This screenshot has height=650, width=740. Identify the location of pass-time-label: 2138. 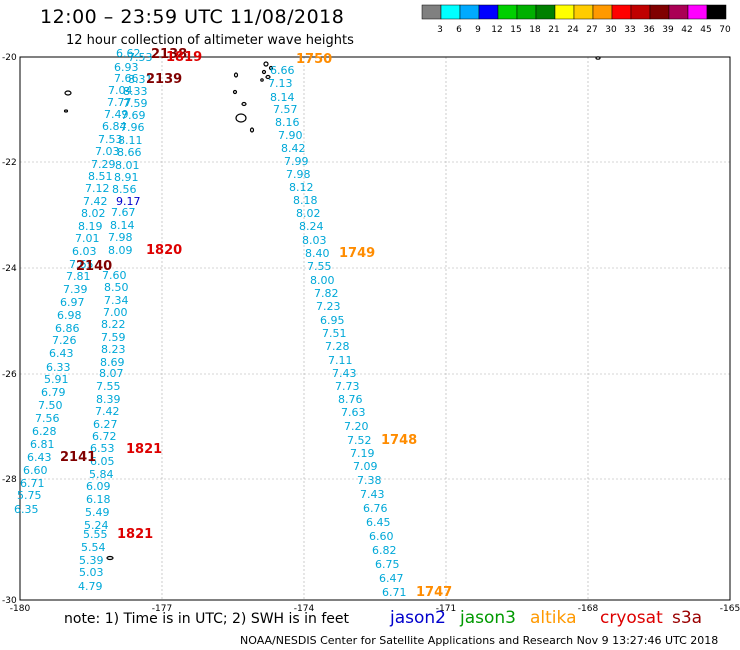
(169, 54).